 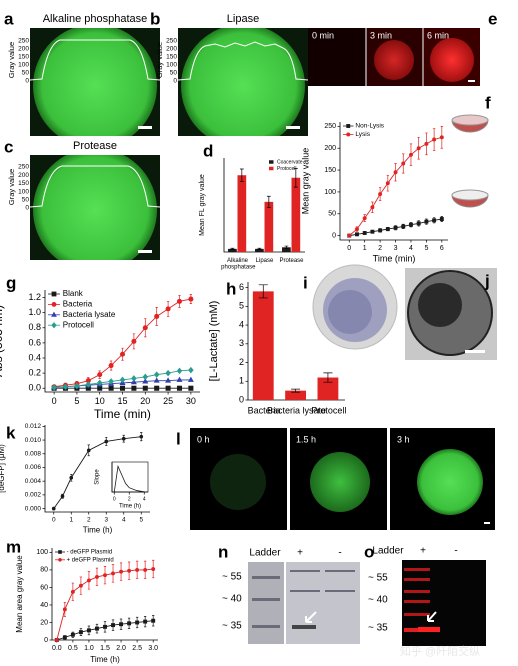 I want to click on legend-label: Non-Lysis, so click(x=369, y=126).